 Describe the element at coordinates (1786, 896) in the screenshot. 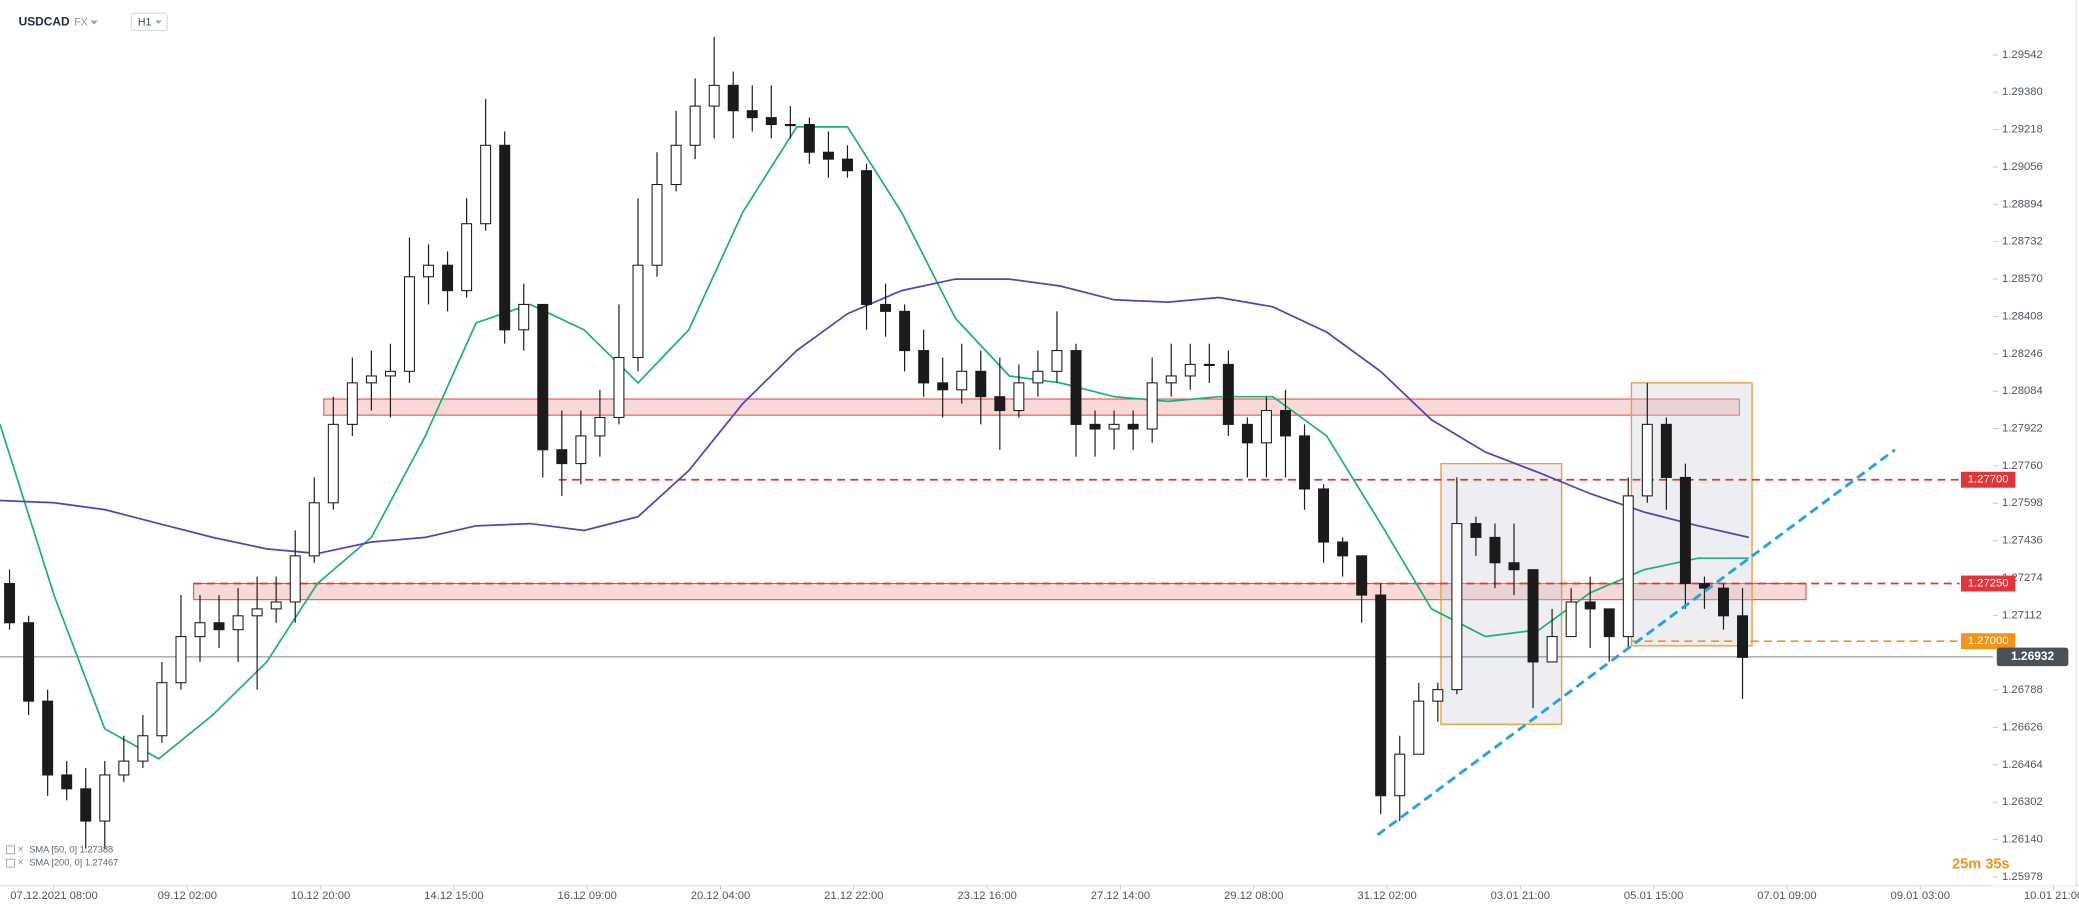

I see `x-tick-label: 07.01 09:00` at that location.